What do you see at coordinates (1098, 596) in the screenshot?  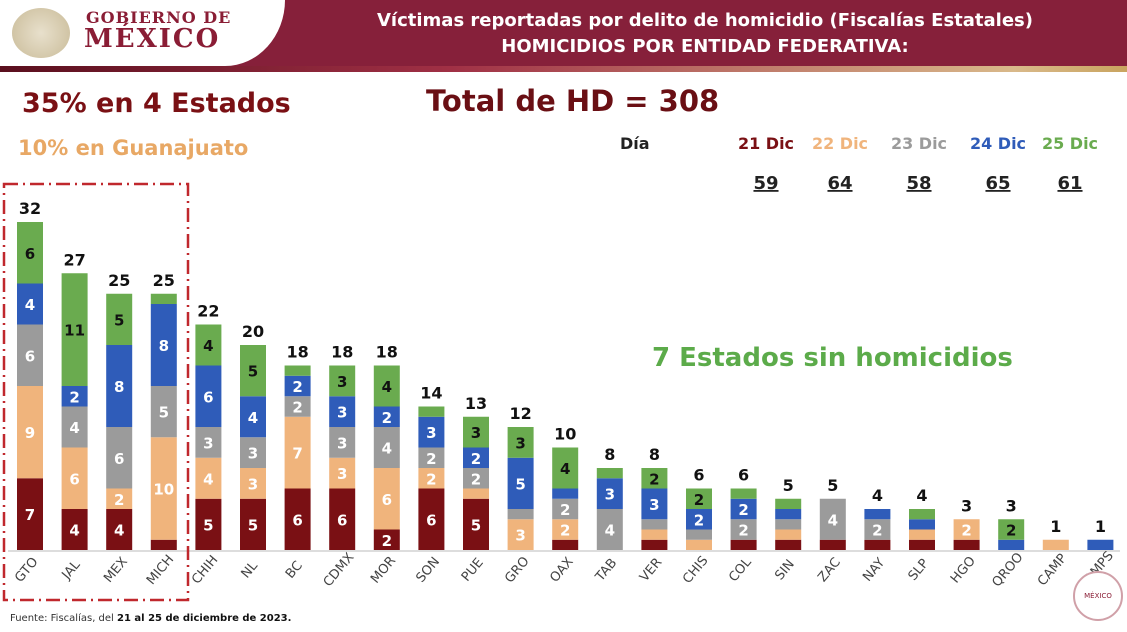 I see `government-stamp-icon: MÉXICO` at bounding box center [1098, 596].